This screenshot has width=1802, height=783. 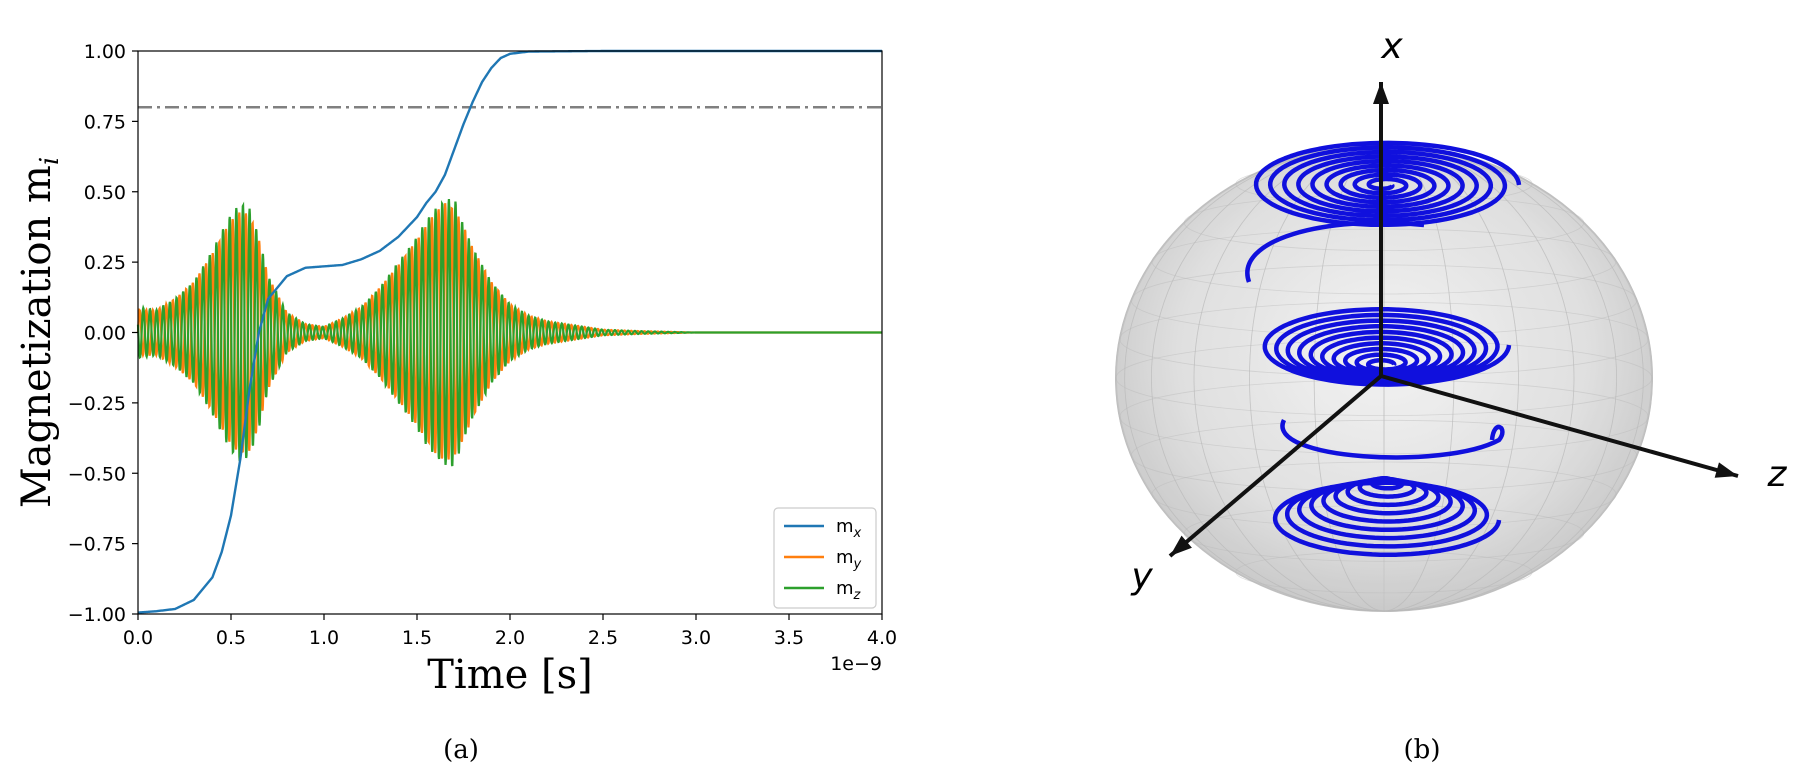 What do you see at coordinates (1141, 576) in the screenshot?
I see `axis-label-y: y` at bounding box center [1141, 576].